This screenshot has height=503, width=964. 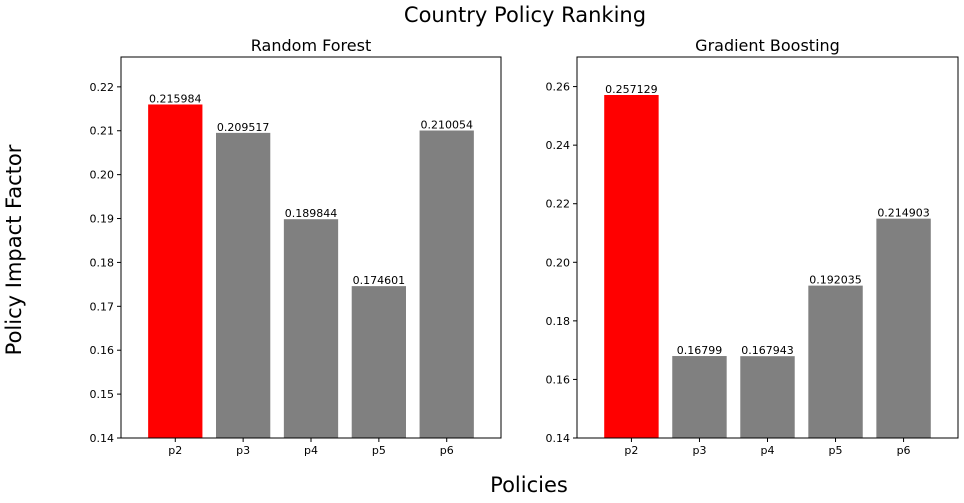 I want to click on bar-value-label: 0.209517, so click(x=243, y=127).